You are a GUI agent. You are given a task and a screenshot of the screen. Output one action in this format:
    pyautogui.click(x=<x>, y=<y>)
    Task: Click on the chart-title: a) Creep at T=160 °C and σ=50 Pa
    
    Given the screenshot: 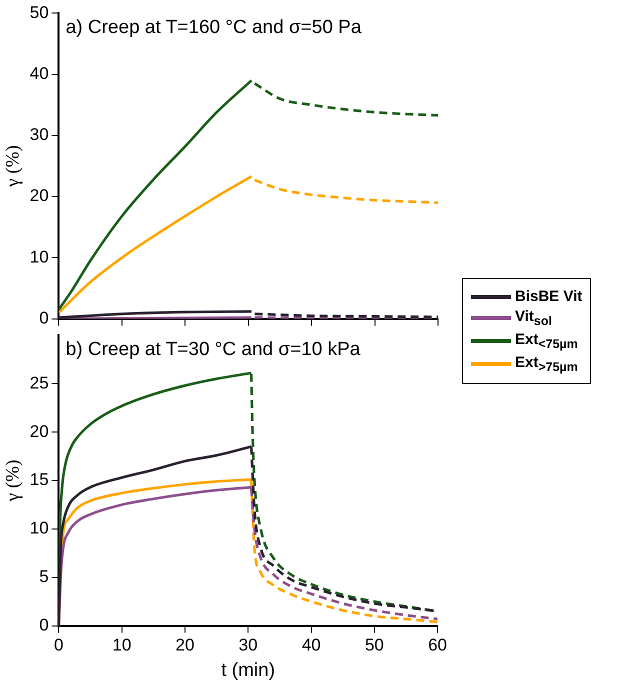 What is the action you would take?
    pyautogui.click(x=214, y=27)
    